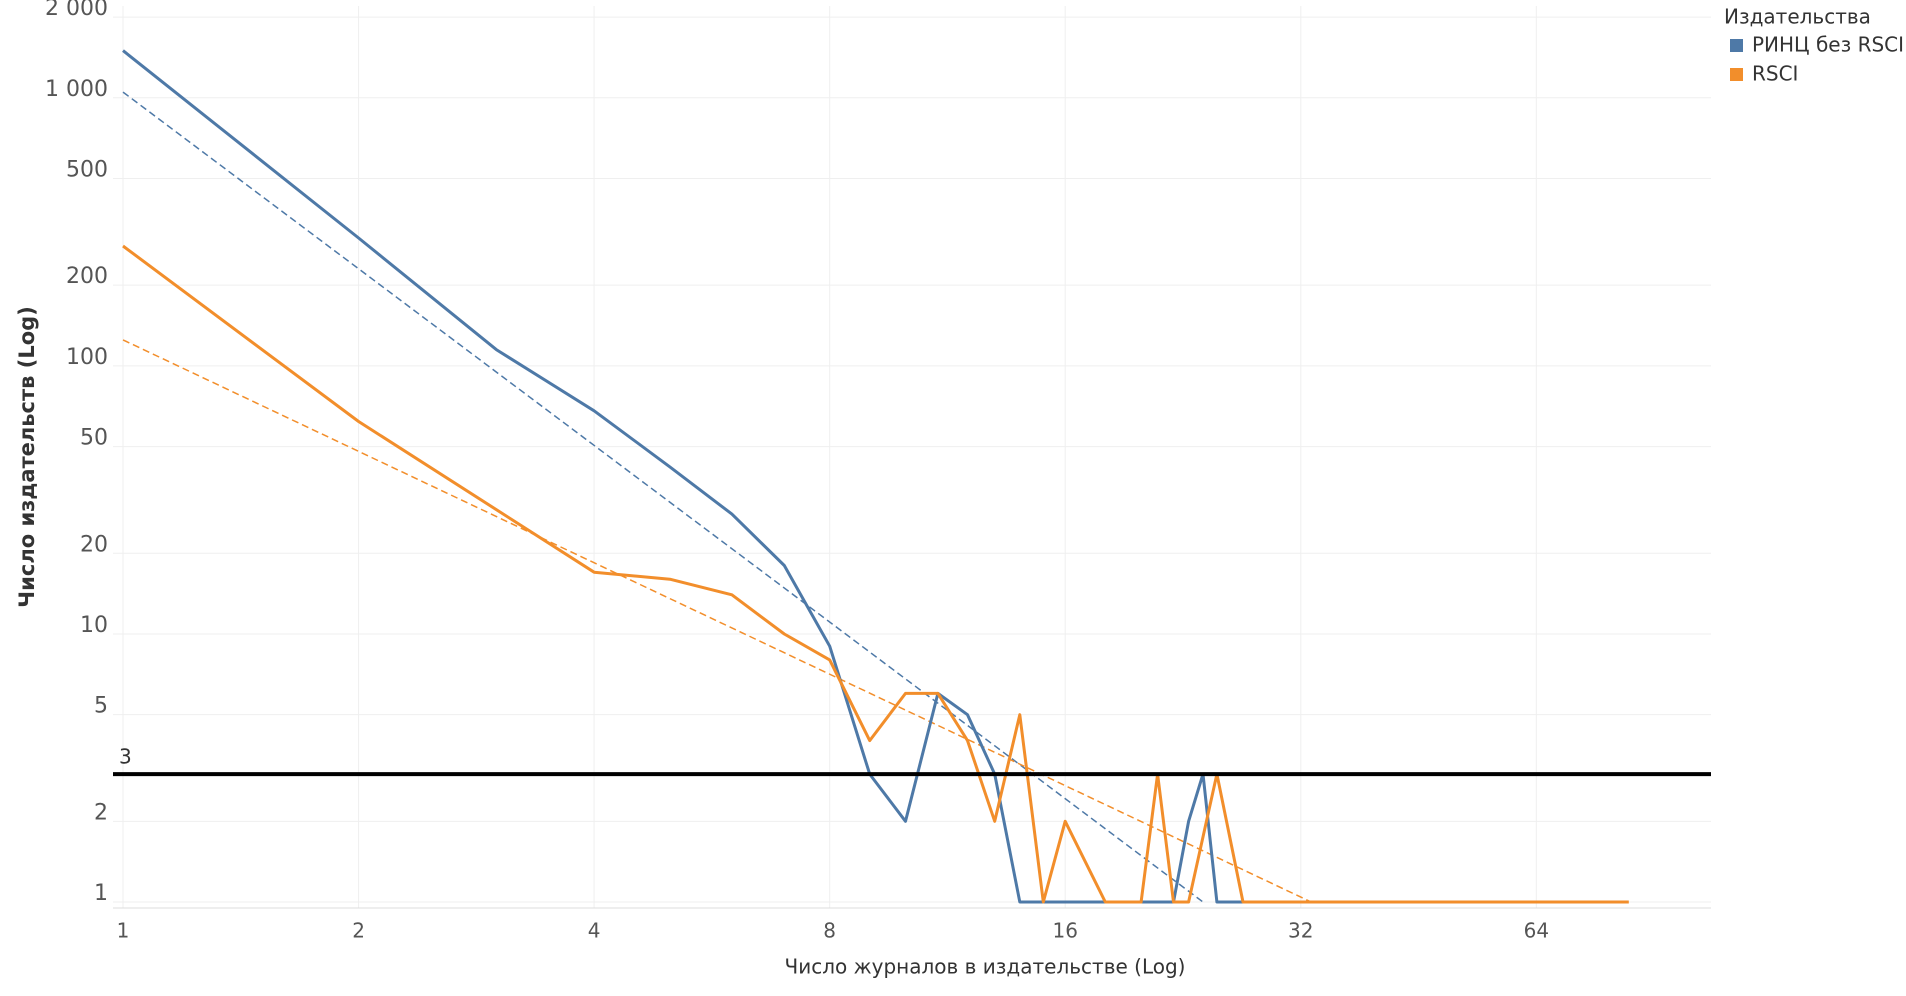 The image size is (1906, 996). I want to click on x-tick-label: 8, so click(829, 931).